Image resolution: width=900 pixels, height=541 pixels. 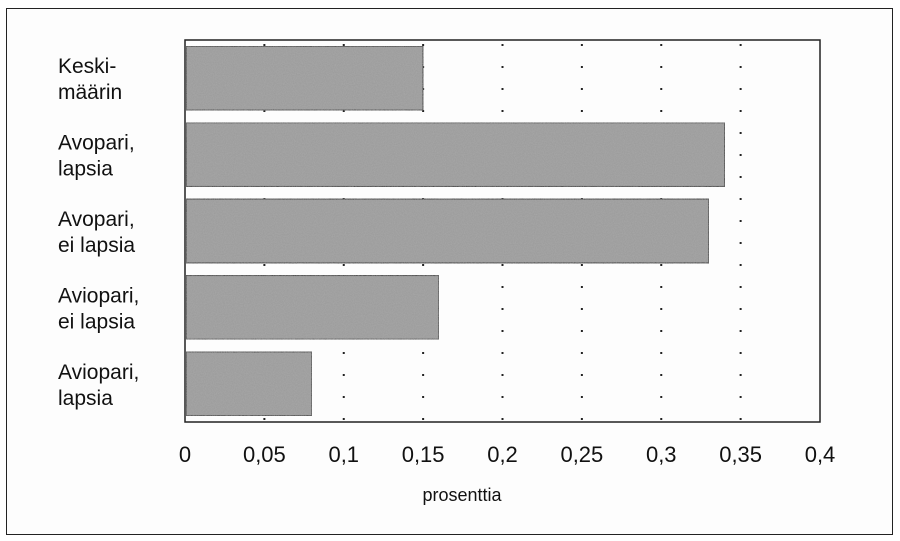 I want to click on category-label: Aviopari, lapsia, so click(x=98, y=385).